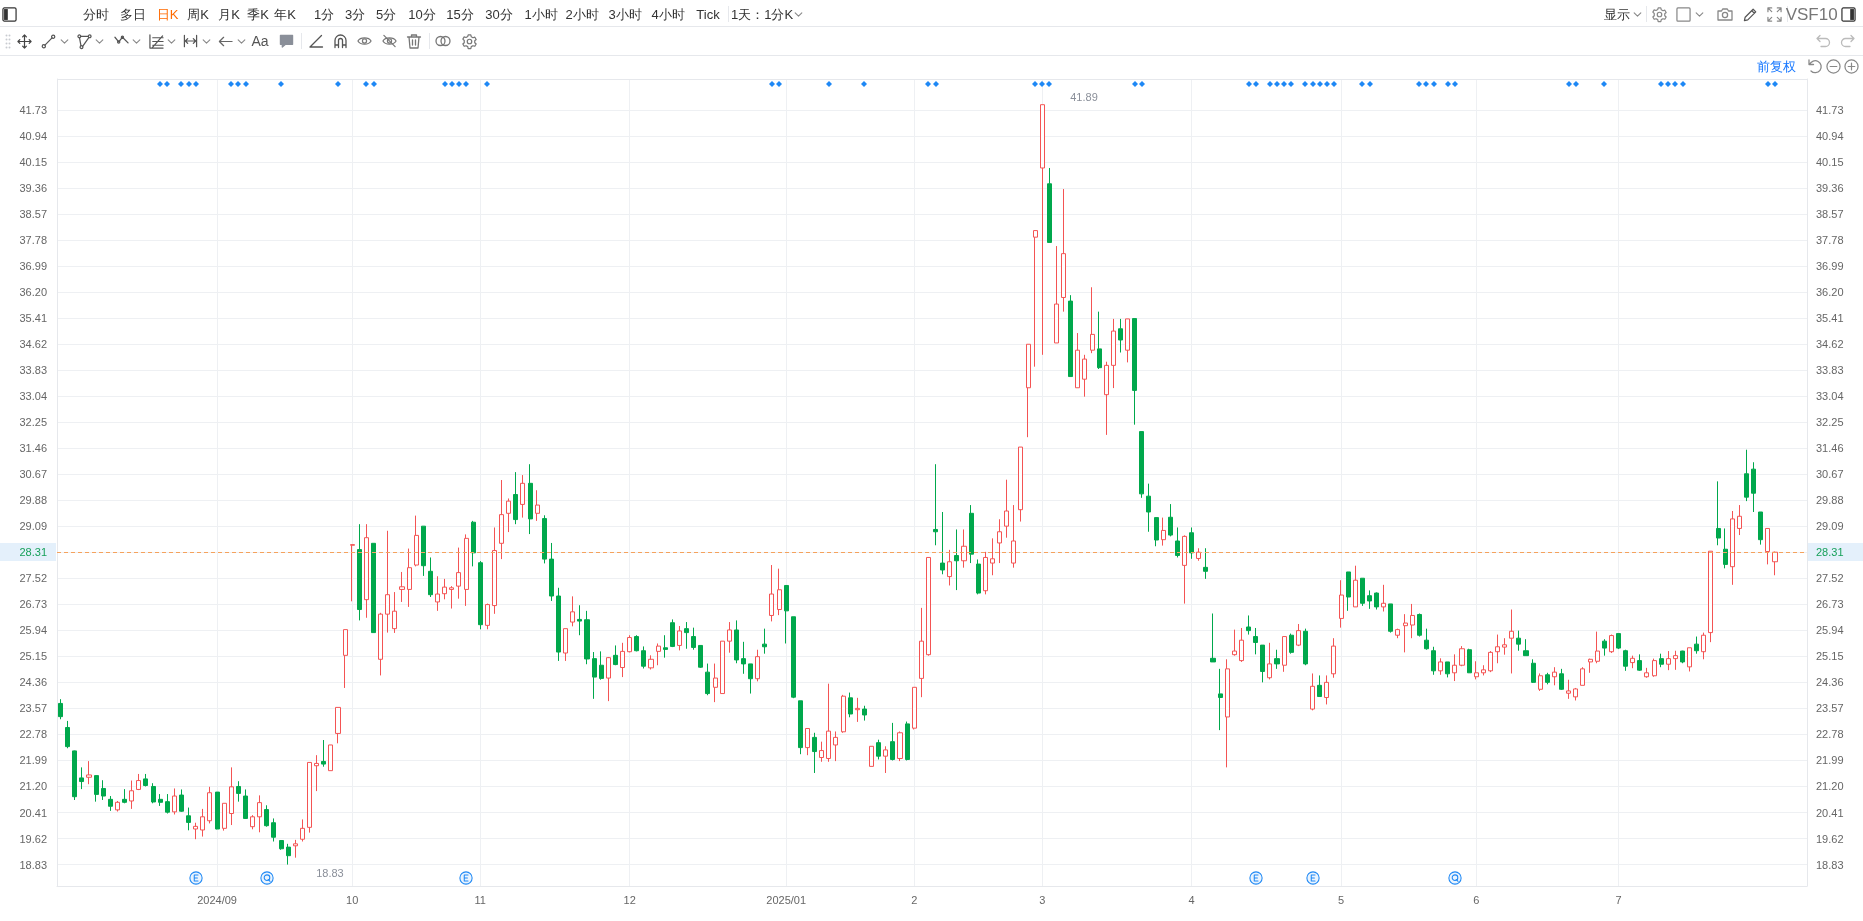  Describe the element at coordinates (33, 136) in the screenshot. I see `y-tick-label: 40.94` at that location.